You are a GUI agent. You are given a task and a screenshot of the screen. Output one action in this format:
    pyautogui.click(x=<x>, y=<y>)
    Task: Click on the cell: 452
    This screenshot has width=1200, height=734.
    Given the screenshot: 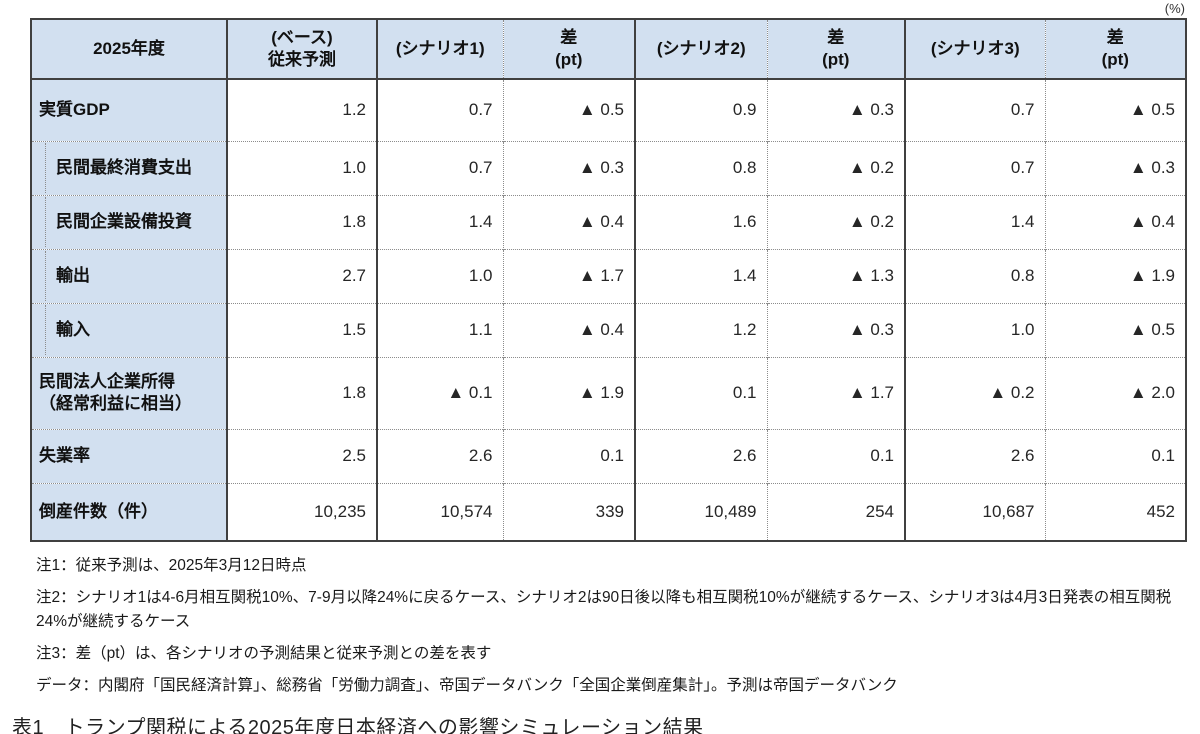 What is the action you would take?
    pyautogui.click(x=1115, y=511)
    